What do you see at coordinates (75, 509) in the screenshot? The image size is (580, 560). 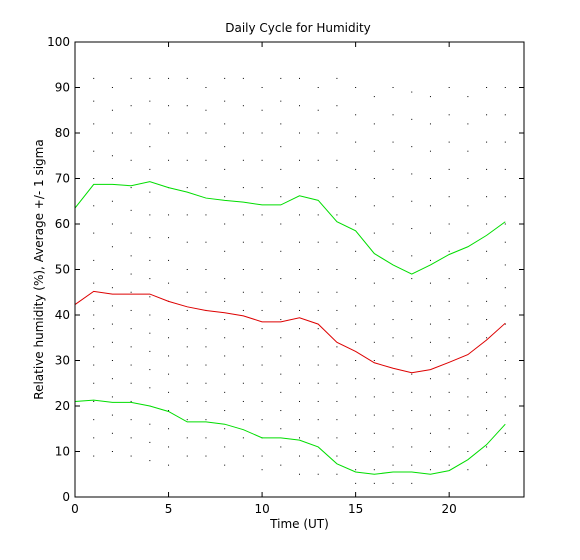 I see `x-tick-label: 0` at bounding box center [75, 509].